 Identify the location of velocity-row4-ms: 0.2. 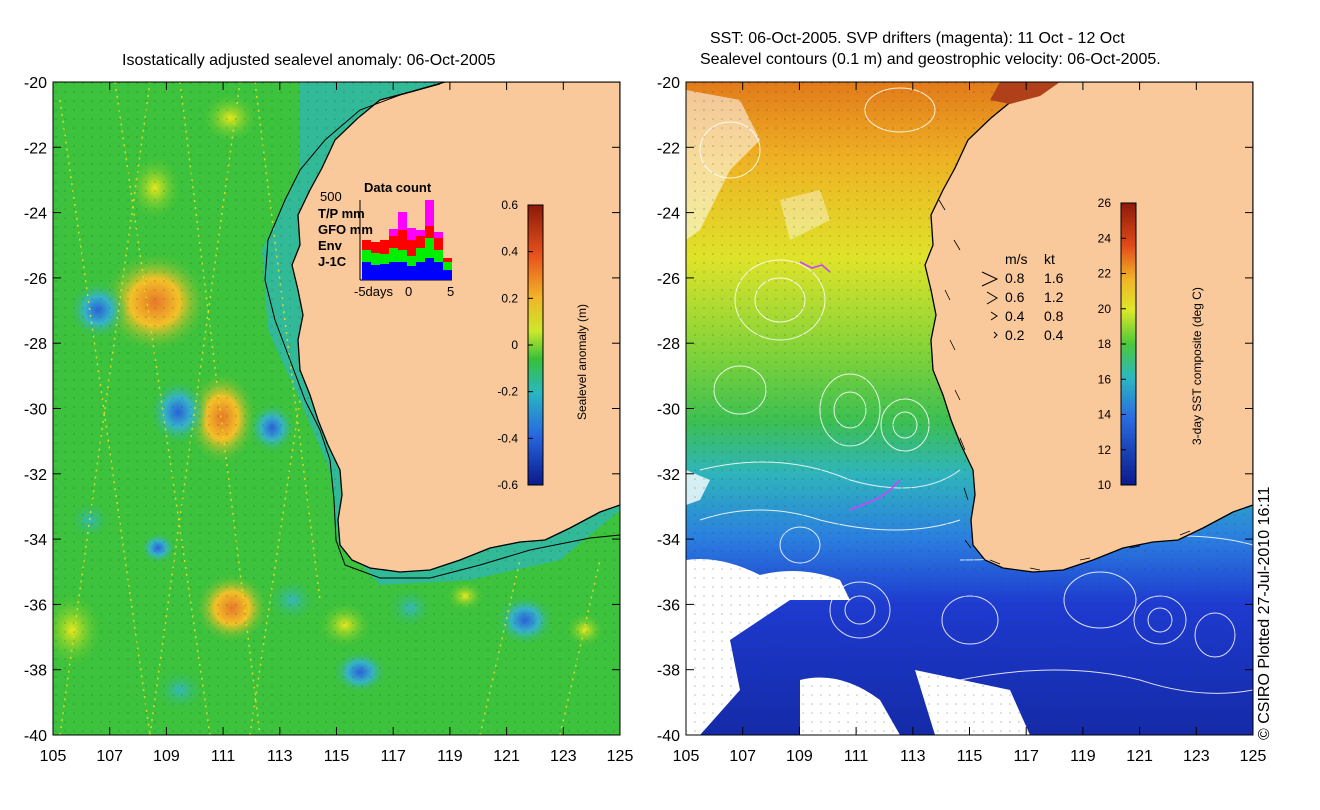
(1015, 335).